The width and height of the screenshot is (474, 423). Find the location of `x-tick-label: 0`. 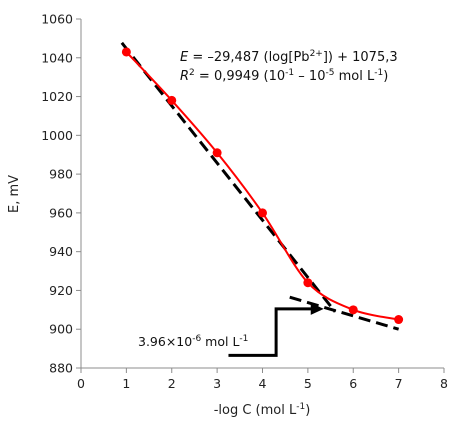

x-tick-label: 0 is located at coordinates (81, 383).